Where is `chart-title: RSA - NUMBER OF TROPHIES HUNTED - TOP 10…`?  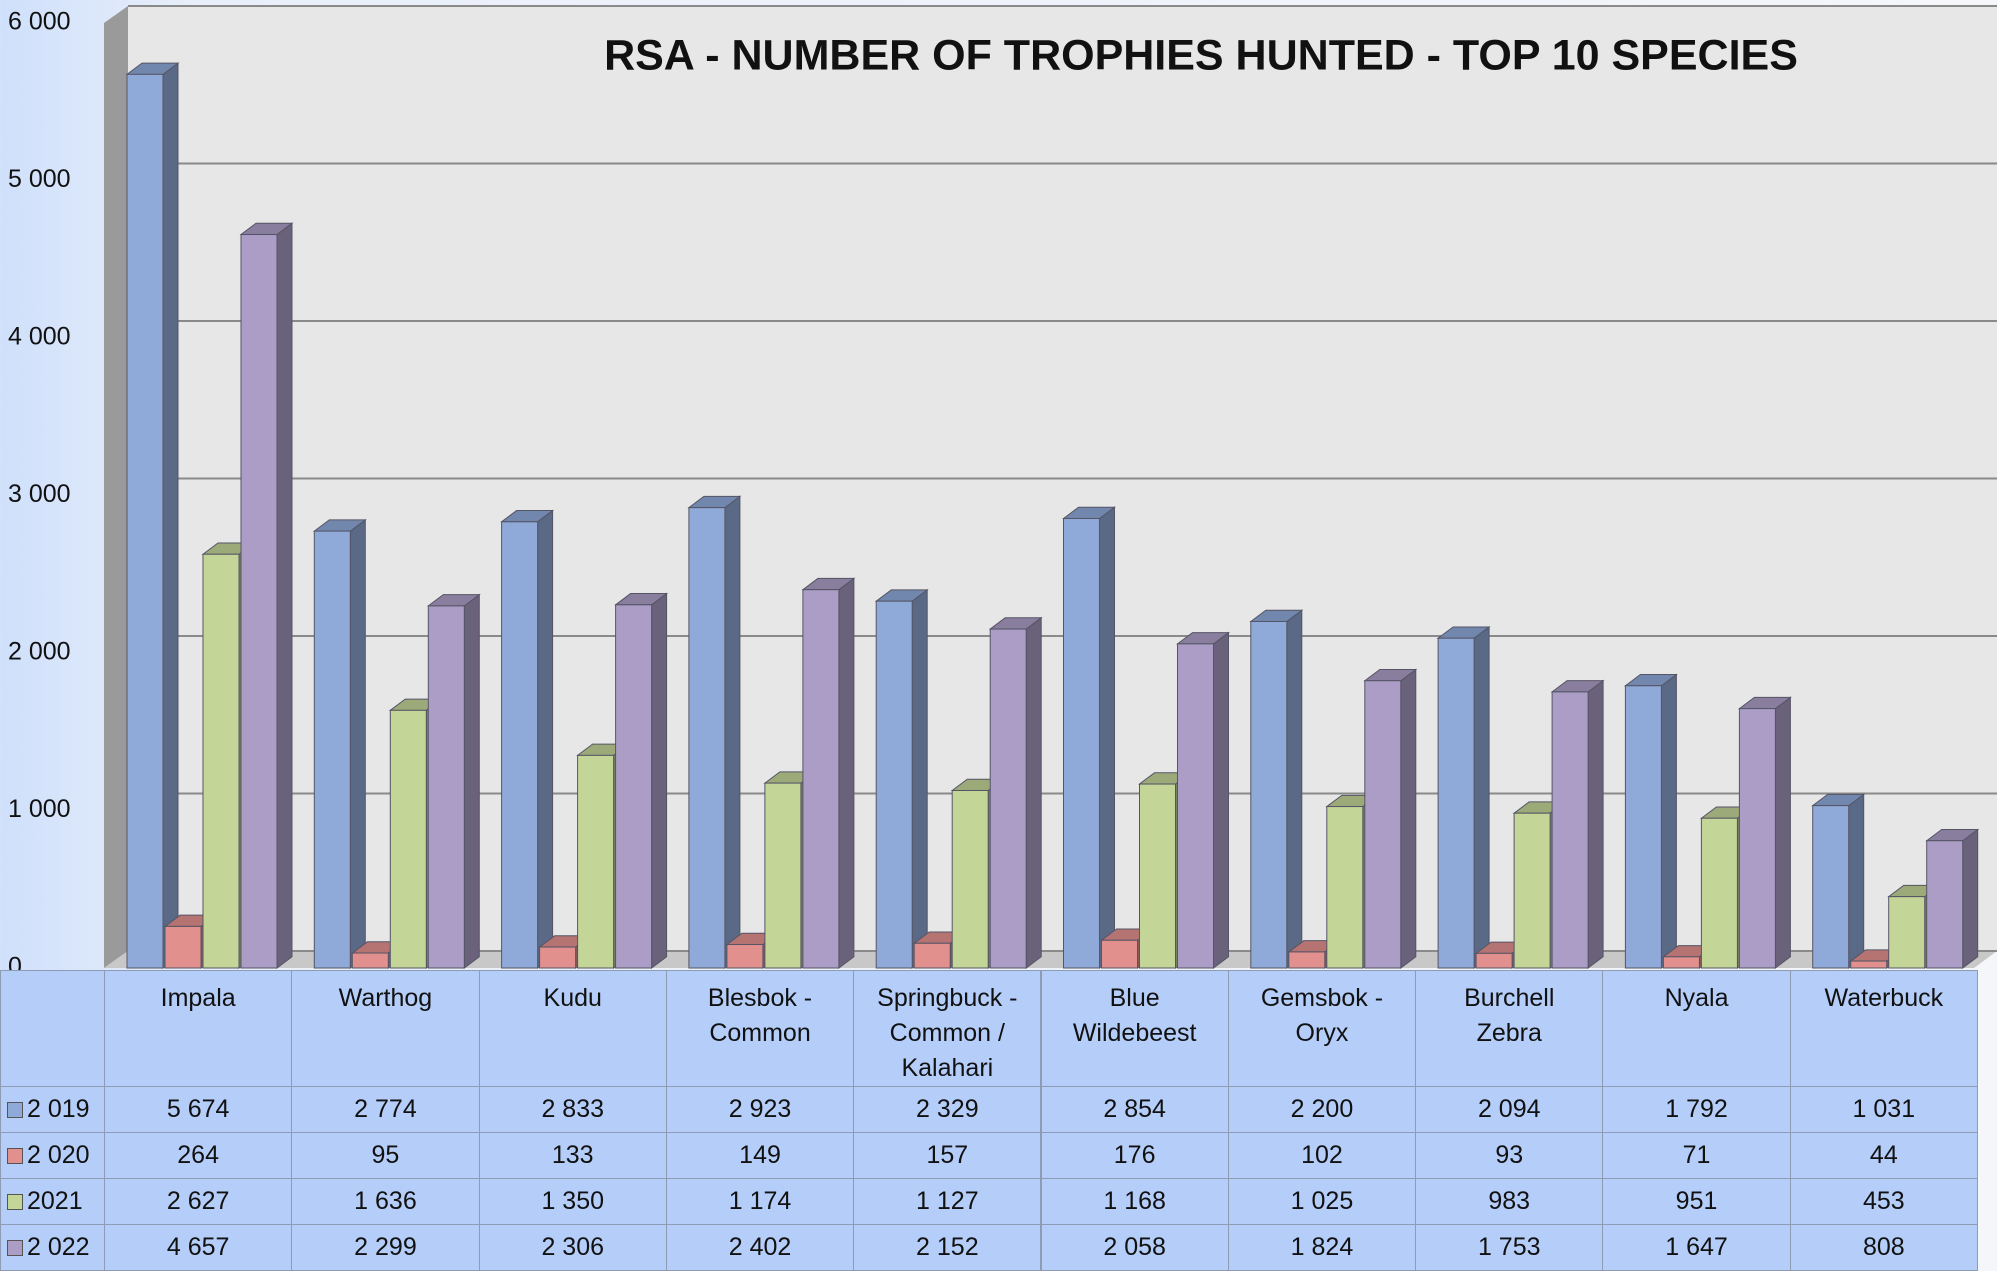
chart-title: RSA - NUMBER OF TROPHIES HUNTED - TOP 10… is located at coordinates (1201, 55).